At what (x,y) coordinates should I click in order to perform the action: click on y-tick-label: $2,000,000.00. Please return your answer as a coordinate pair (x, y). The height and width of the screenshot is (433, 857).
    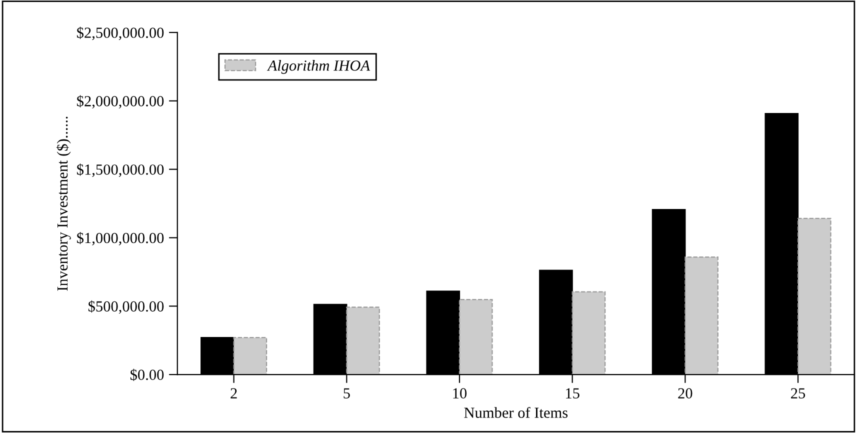
    Looking at the image, I should click on (120, 102).